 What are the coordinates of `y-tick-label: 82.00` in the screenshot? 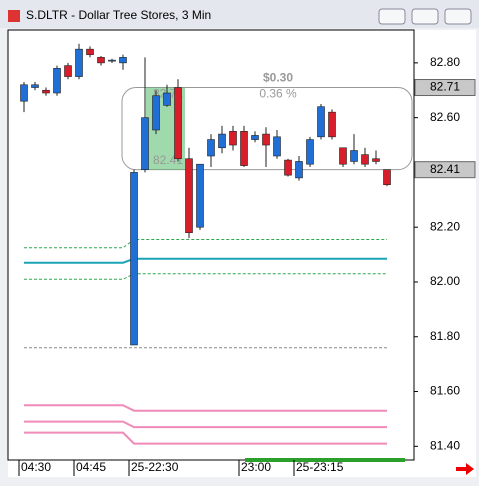 It's located at (445, 281).